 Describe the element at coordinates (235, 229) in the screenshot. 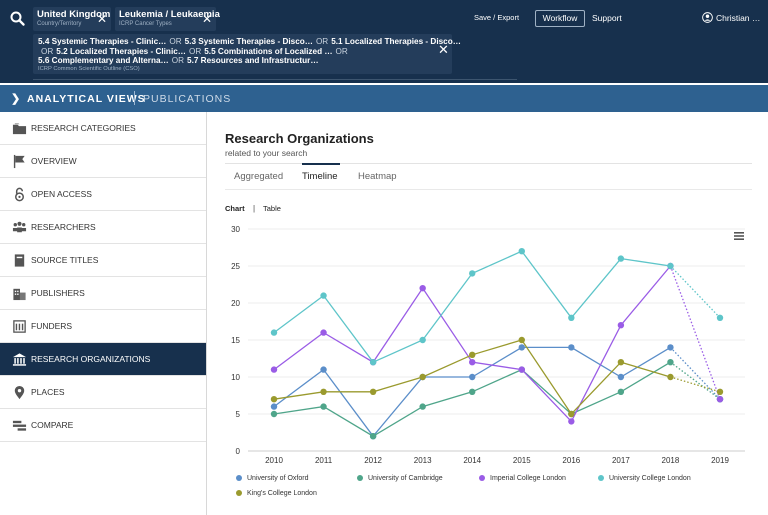

I see `y-tick-label: 30` at that location.